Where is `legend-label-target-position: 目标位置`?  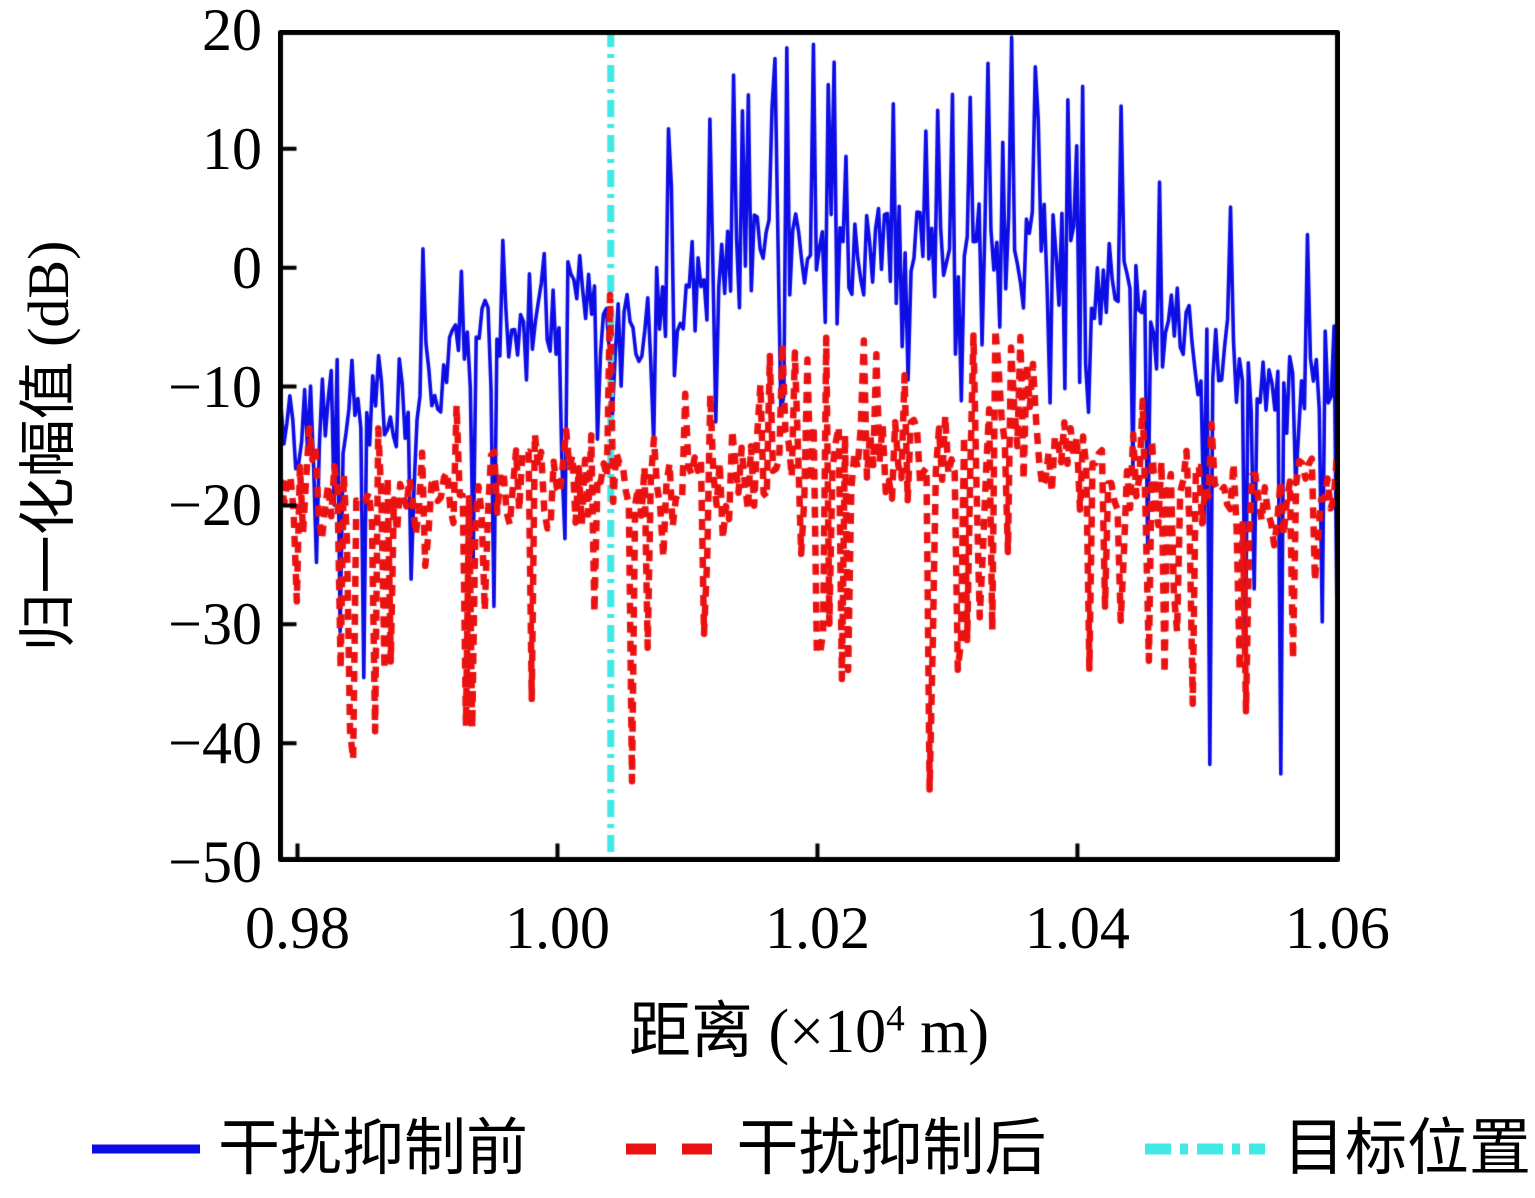 legend-label-target-position: 目标位置 is located at coordinates (1406, 1149).